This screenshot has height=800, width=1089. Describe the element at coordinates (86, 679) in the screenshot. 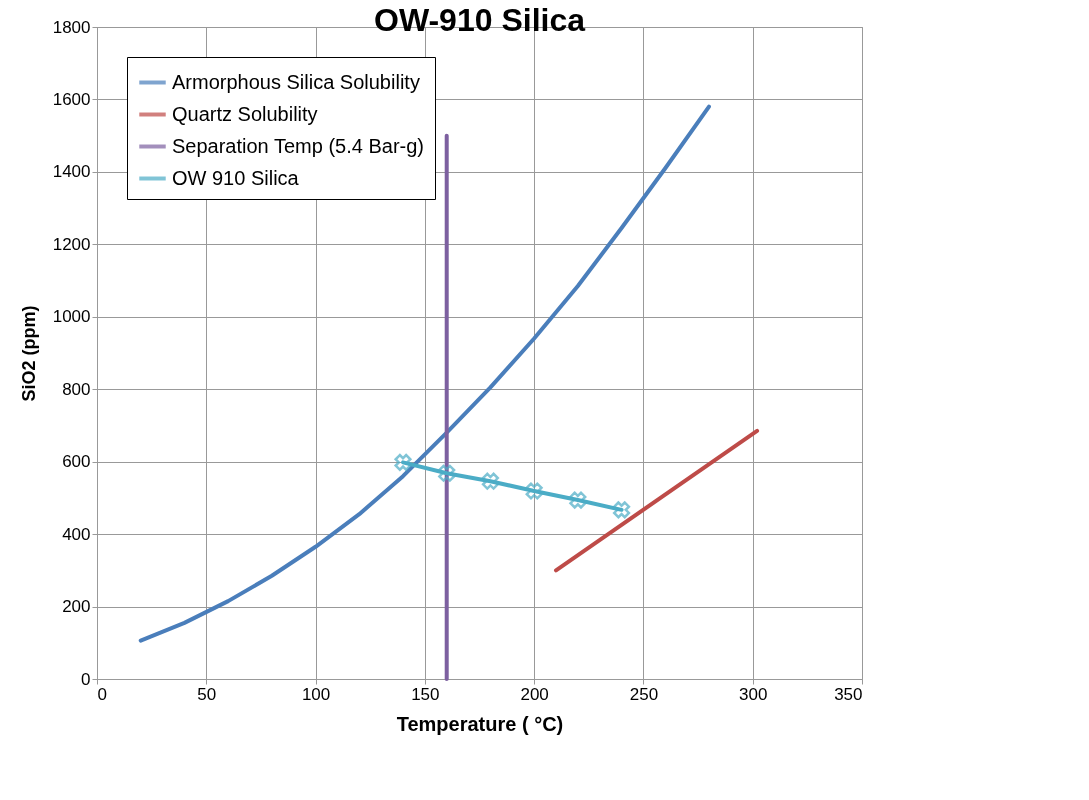

I see `y-tick-label: 0` at that location.